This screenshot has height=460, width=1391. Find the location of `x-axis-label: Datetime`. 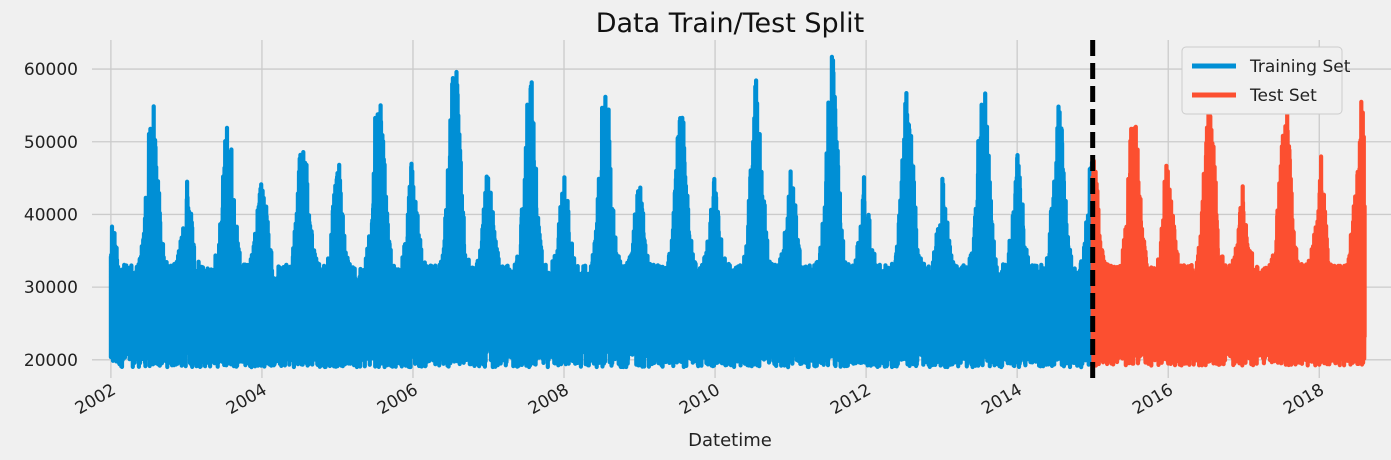

x-axis-label: Datetime is located at coordinates (730, 440).